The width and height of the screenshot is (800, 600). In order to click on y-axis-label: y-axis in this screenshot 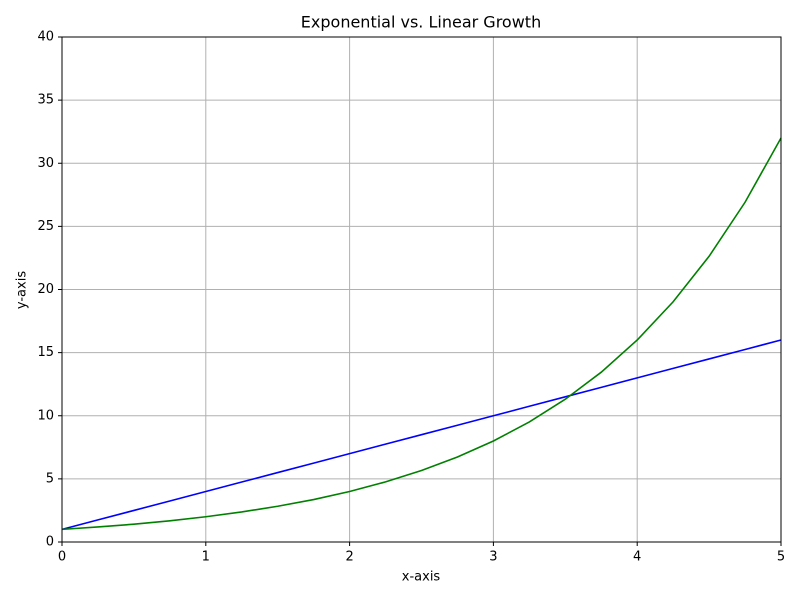, I will do `click(22, 290)`.